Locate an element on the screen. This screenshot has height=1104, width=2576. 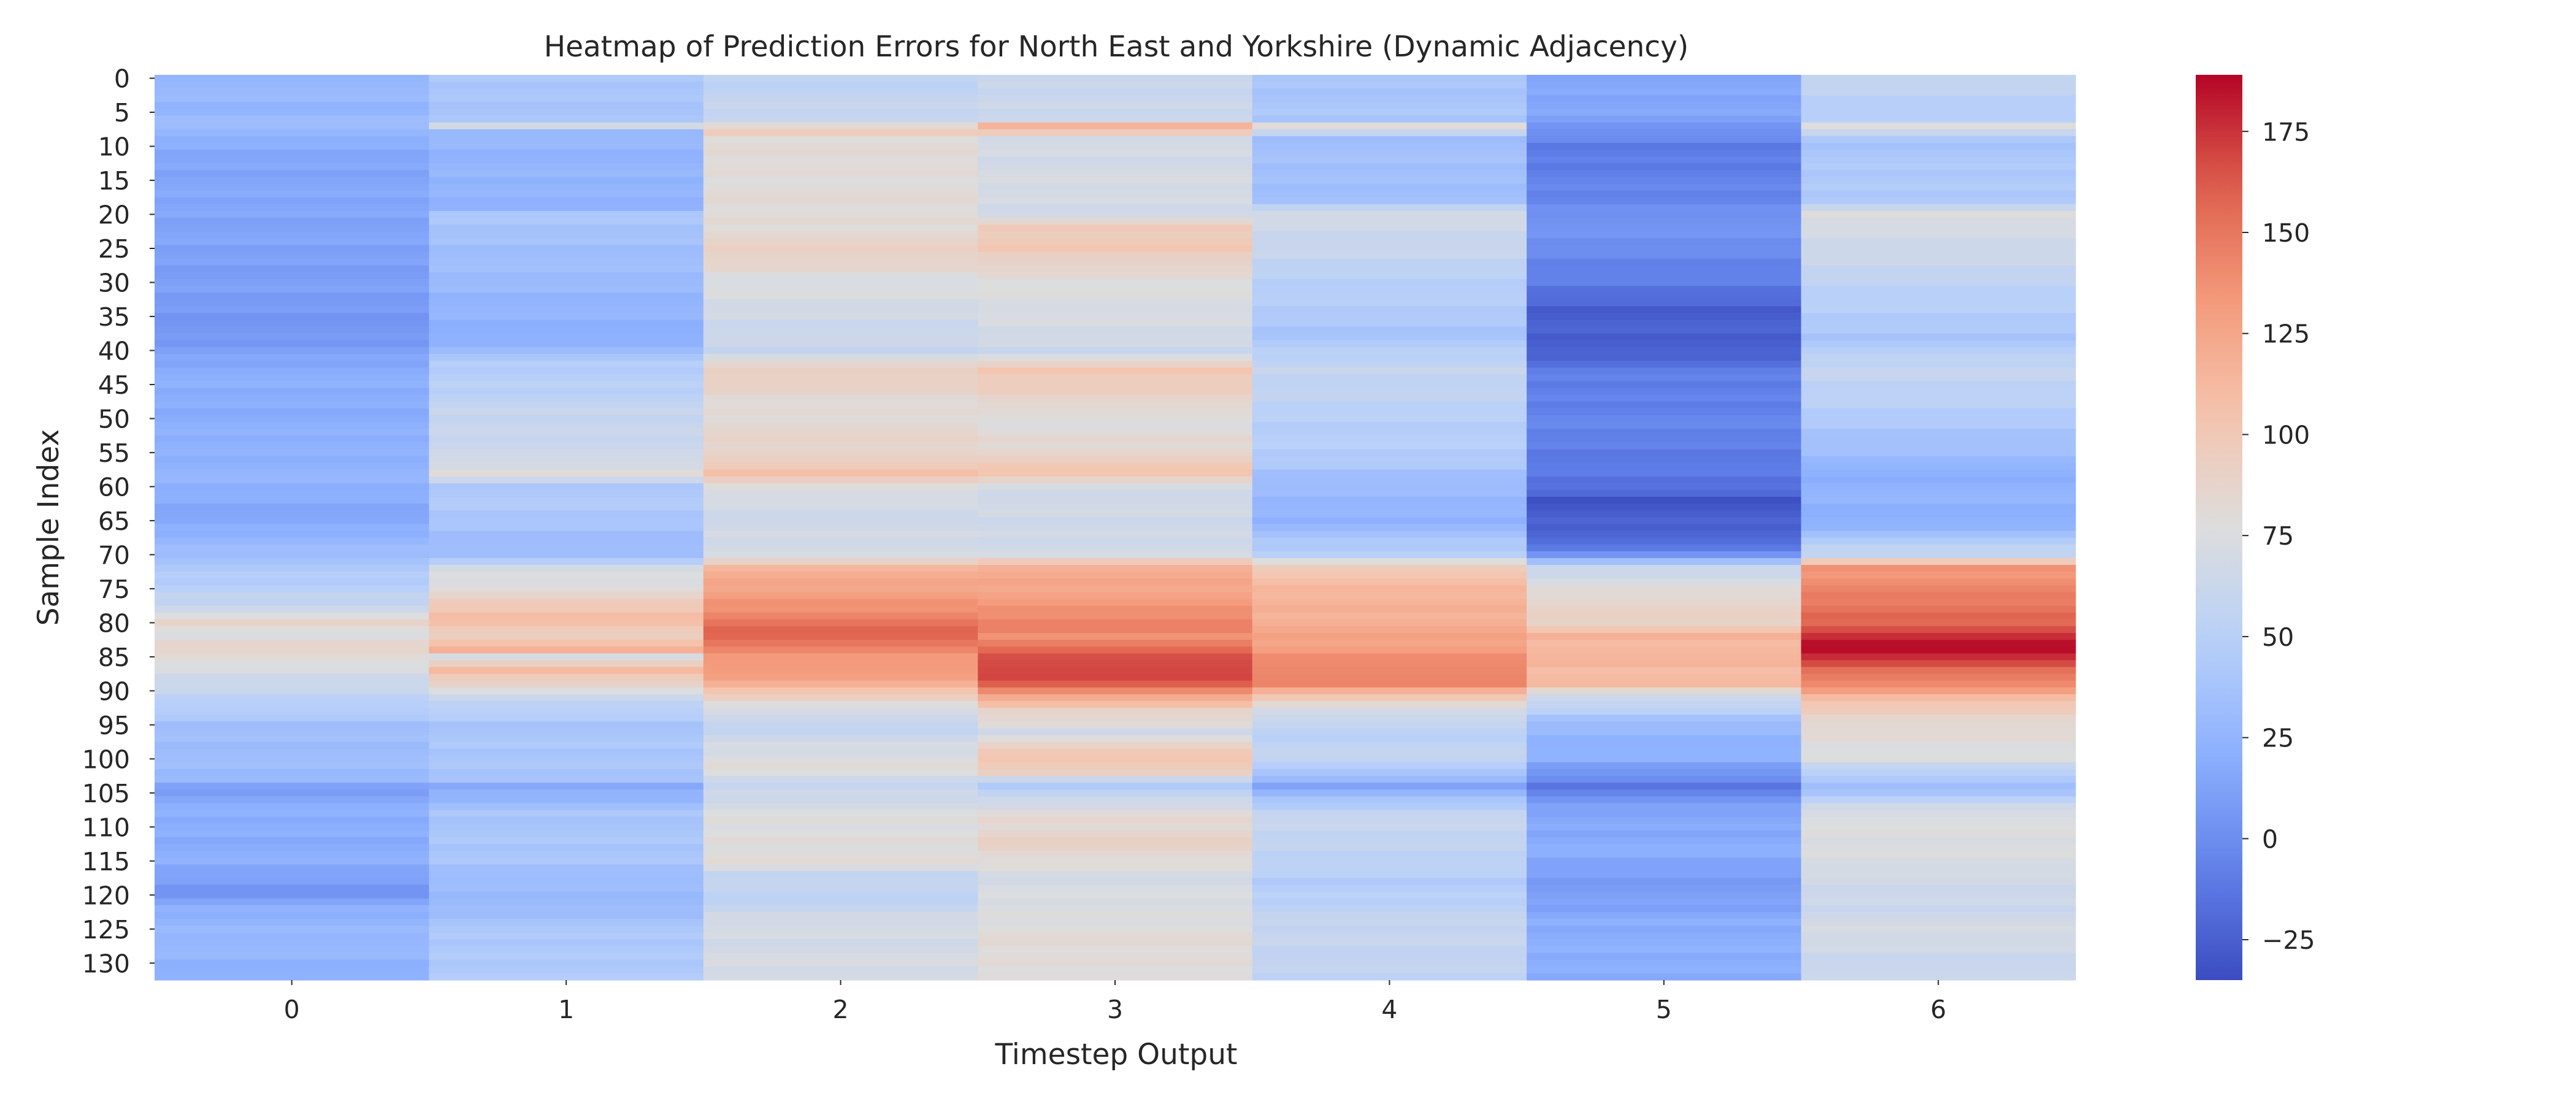
x-tick-label: 3 is located at coordinates (1115, 1009).